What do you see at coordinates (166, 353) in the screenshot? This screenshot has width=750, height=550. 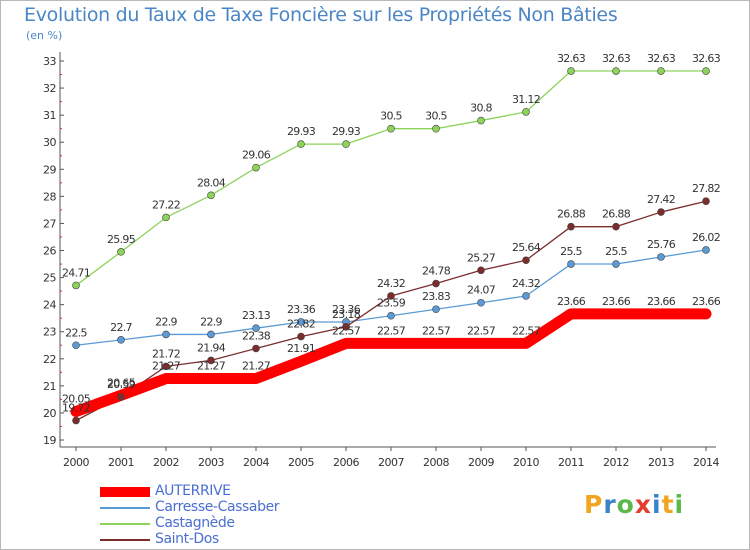 I see `data-label: 21.72` at bounding box center [166, 353].